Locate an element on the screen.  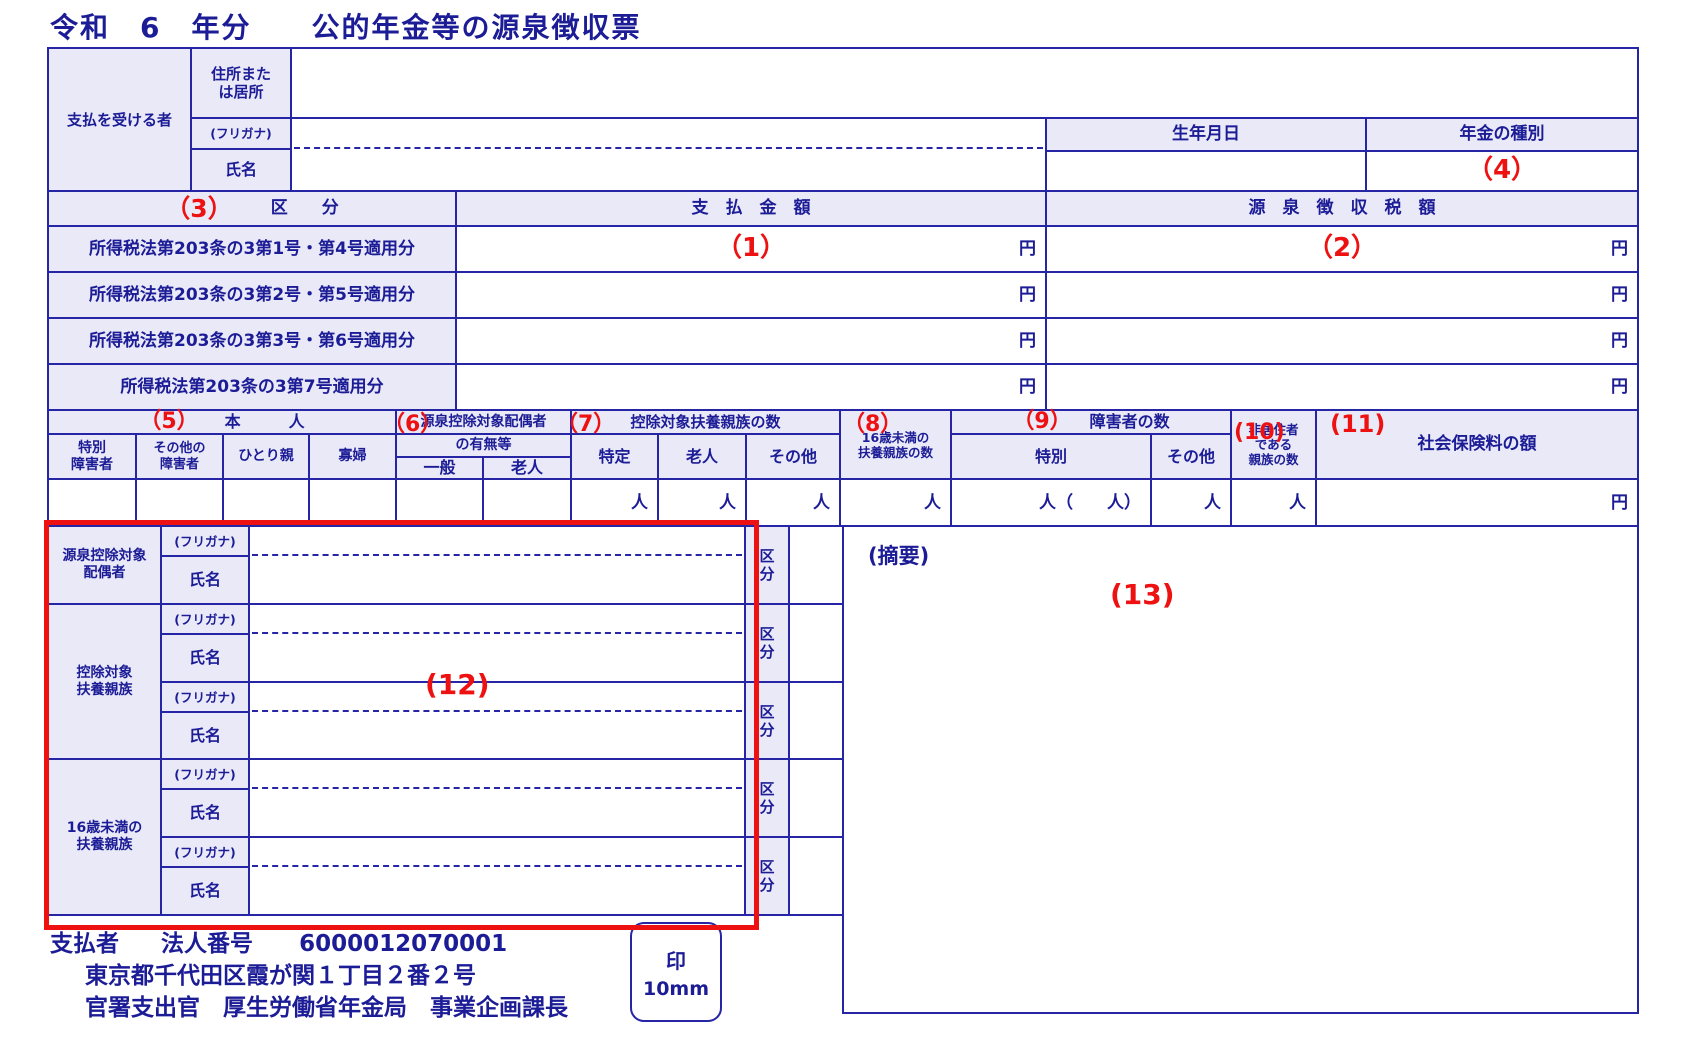
count-cell-disability-special: 人（ 人） is located at coordinates (1051, 502).